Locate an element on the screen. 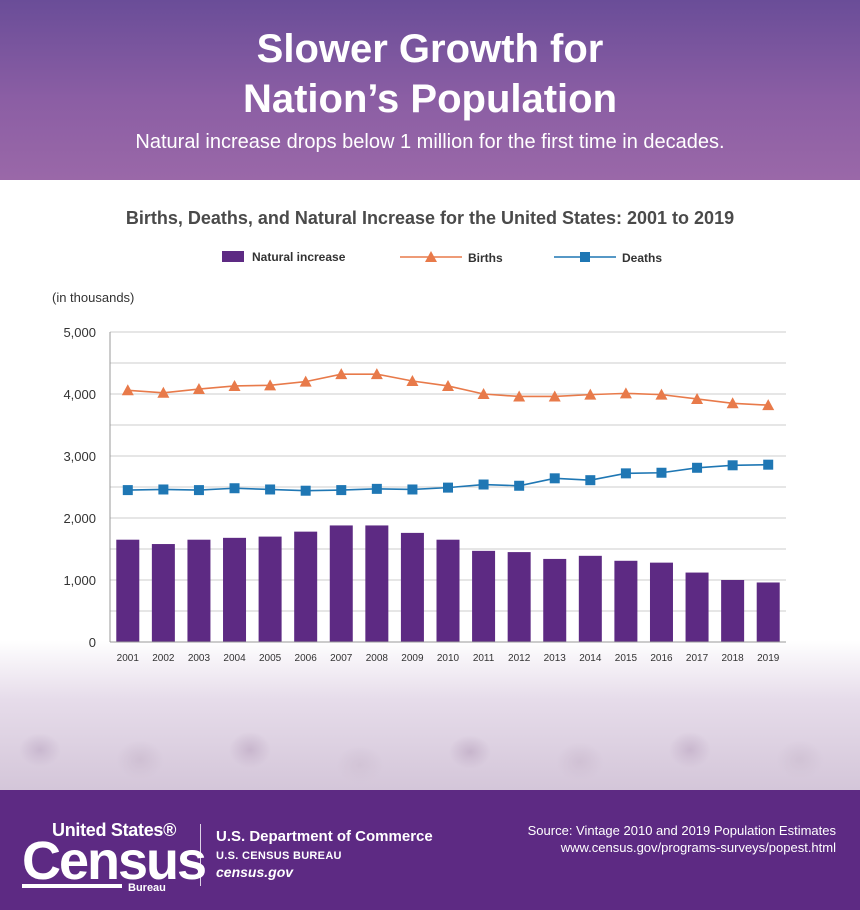  legend-label-births: Births is located at coordinates (485, 258).